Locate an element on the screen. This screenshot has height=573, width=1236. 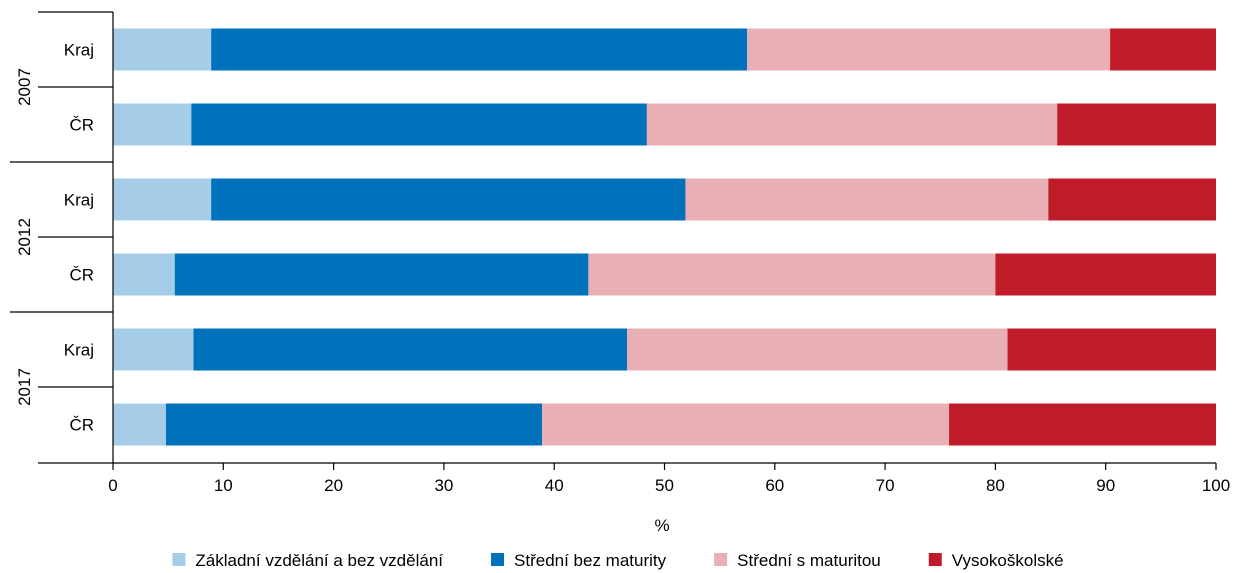
group-label-2012: 2012 is located at coordinates (24, 237).